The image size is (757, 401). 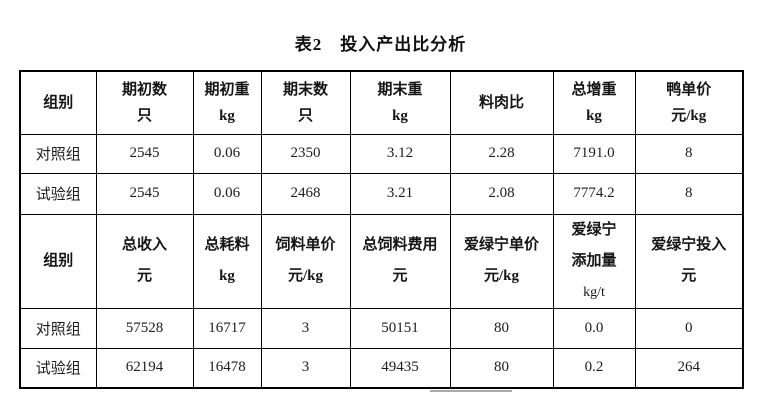 What do you see at coordinates (400, 193) in the screenshot?
I see `data-cell: 3.21` at bounding box center [400, 193].